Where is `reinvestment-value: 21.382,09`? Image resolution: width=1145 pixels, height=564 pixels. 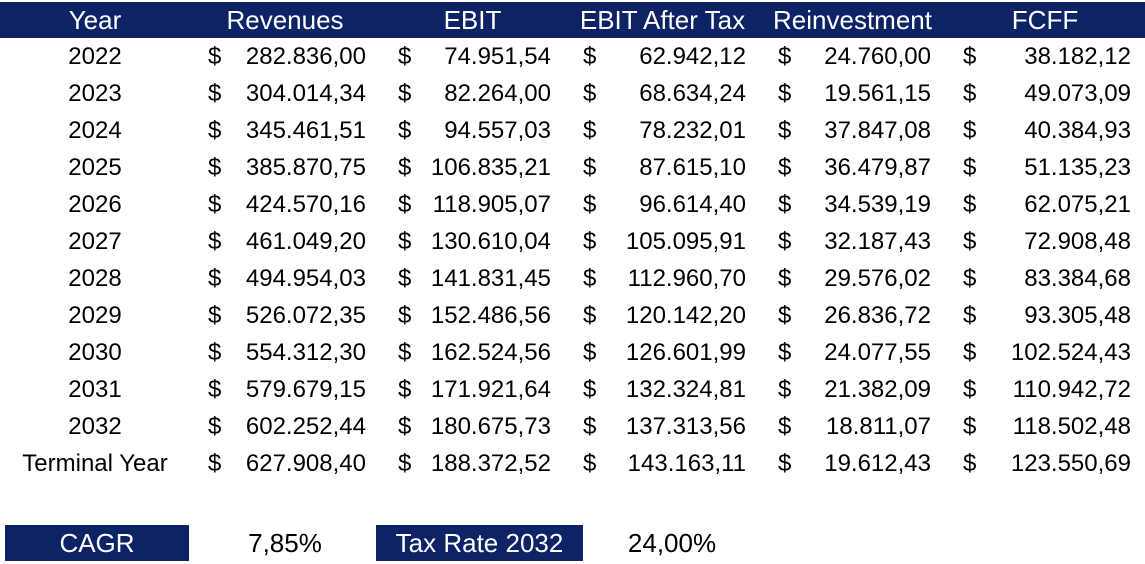
reinvestment-value: 21.382,09 is located at coordinates (877, 389).